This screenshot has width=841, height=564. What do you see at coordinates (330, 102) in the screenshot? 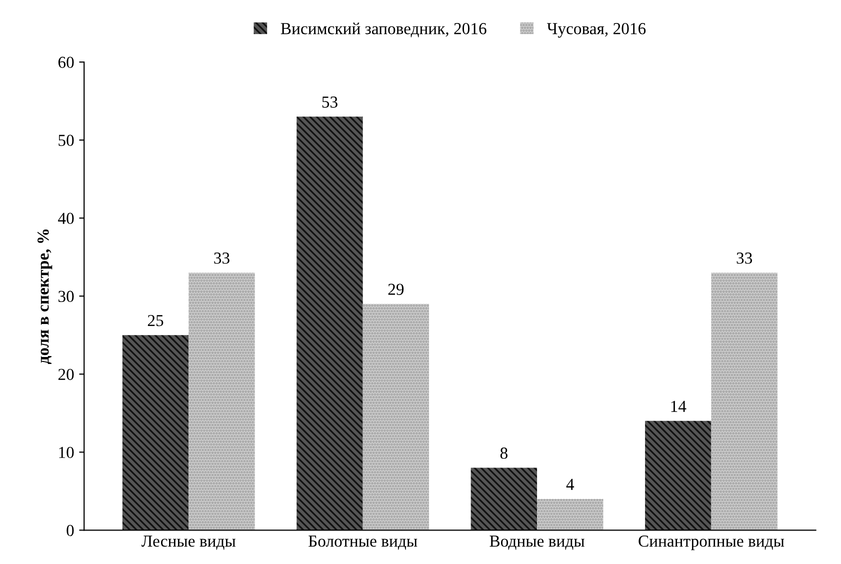
I see `data-label: 53` at bounding box center [330, 102].